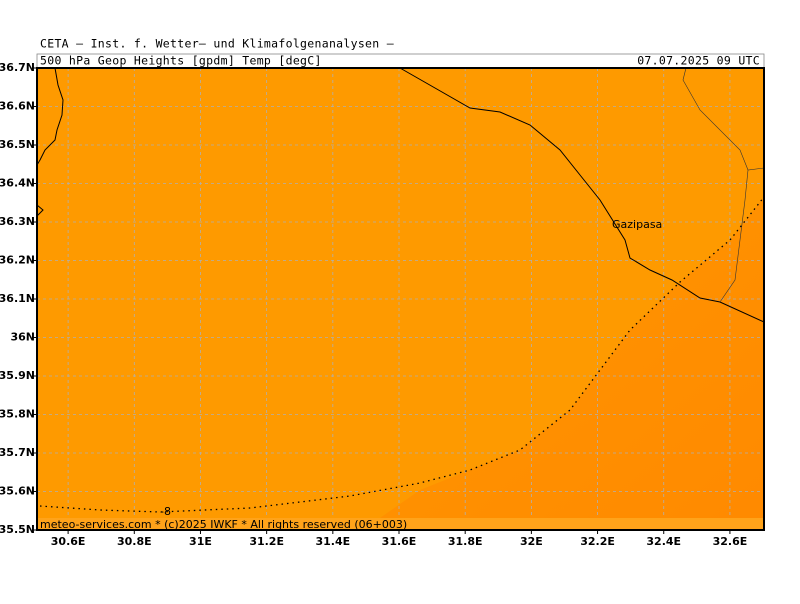 This screenshot has width=800, height=604. Describe the element at coordinates (134, 541) in the screenshot. I see `x-tick-label: 30.8E` at that location.